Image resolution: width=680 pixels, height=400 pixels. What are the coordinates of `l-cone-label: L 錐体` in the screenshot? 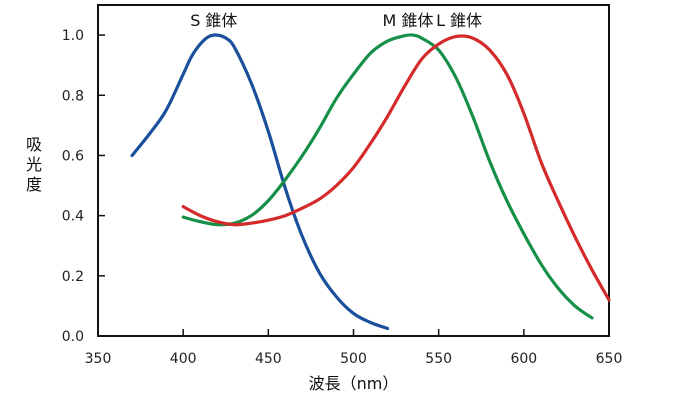 It's located at (459, 20).